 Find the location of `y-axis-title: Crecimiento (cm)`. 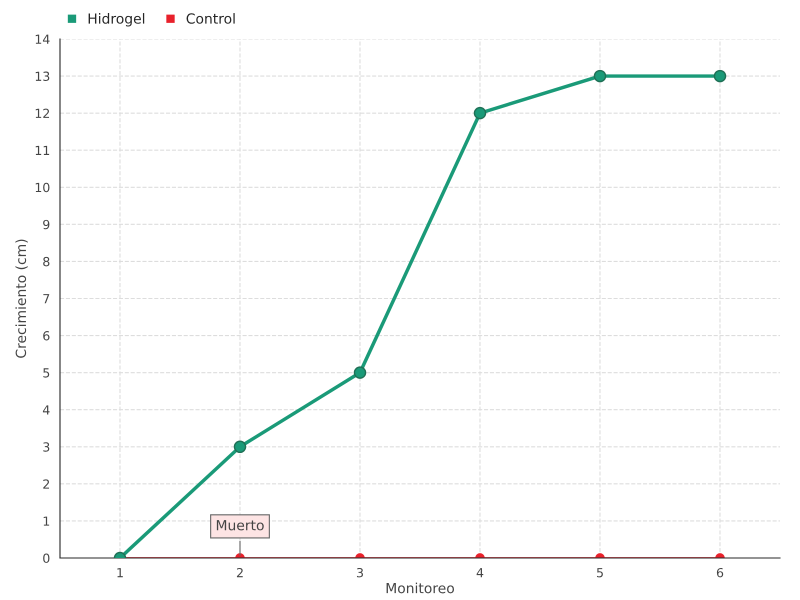

y-axis-title: Crecimiento (cm) is located at coordinates (21, 299).